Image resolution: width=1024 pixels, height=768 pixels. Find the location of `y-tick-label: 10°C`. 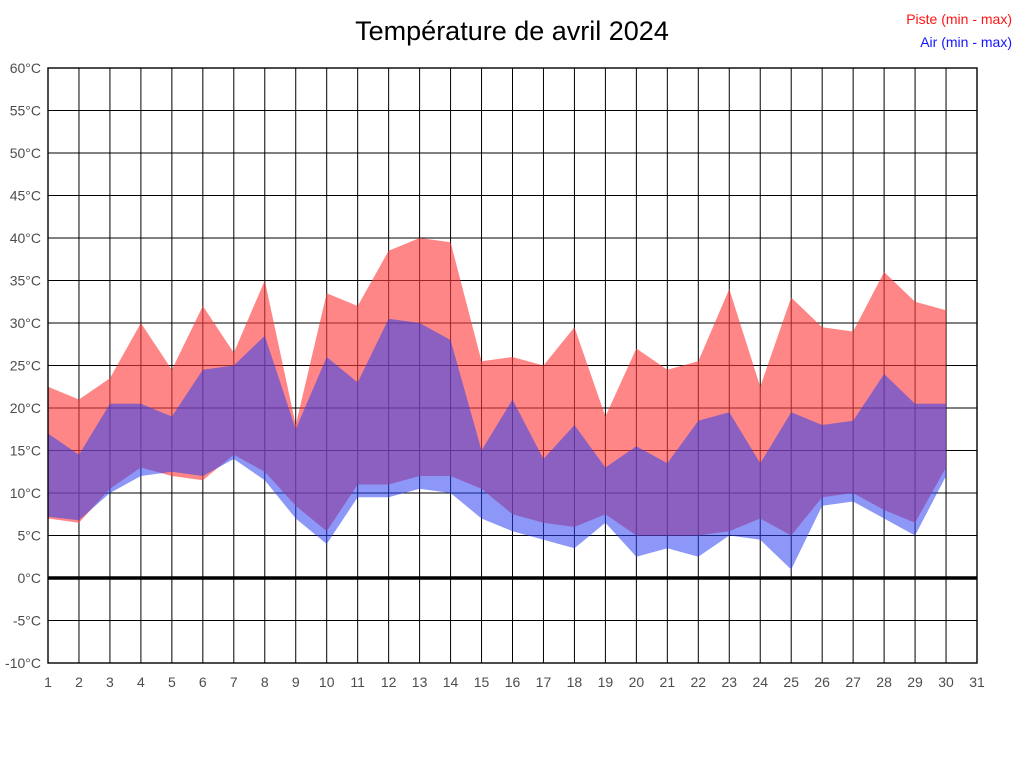

y-tick-label: 10°C is located at coordinates (25, 493).